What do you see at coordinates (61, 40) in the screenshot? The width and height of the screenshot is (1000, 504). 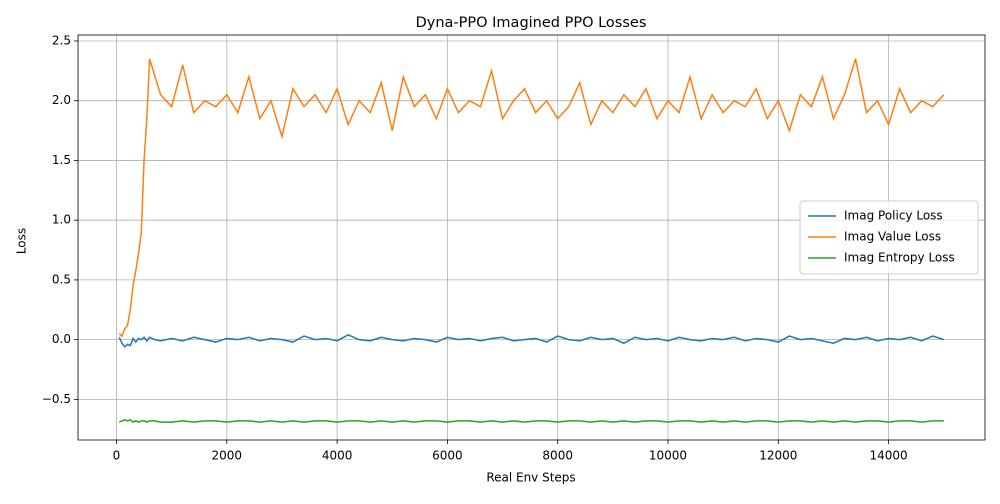 I see `y-tick-label: 2.5` at bounding box center [61, 40].